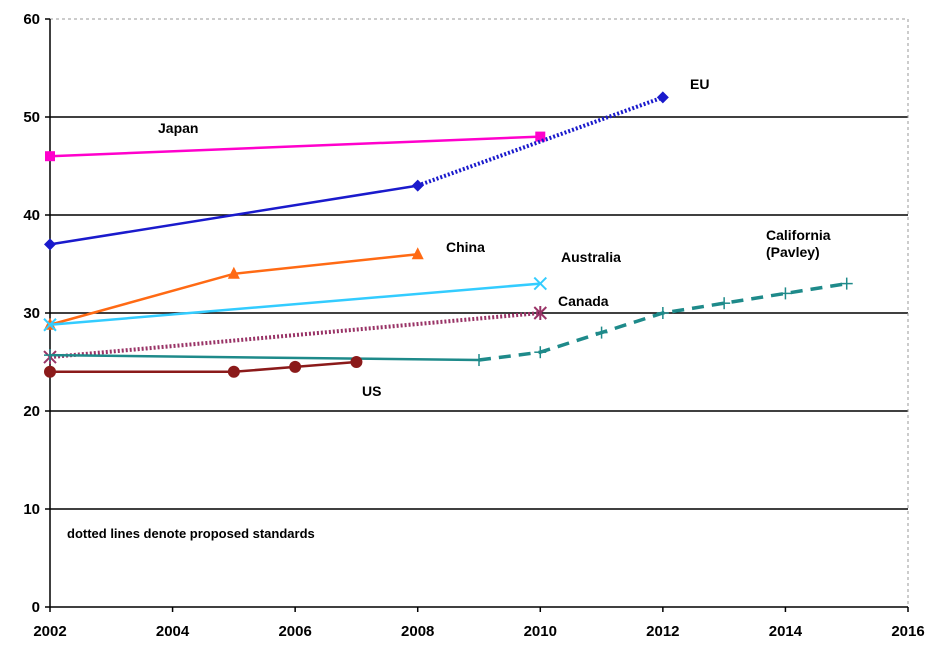 This screenshot has width=931, height=649. I want to click on series-point-china-2005, so click(233, 272).